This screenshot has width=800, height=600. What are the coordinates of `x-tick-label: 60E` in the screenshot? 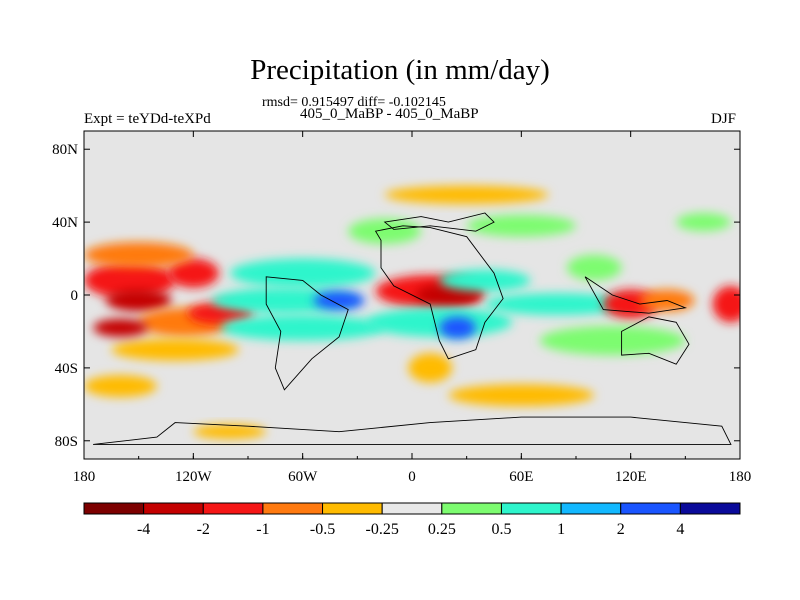 It's located at (521, 477).